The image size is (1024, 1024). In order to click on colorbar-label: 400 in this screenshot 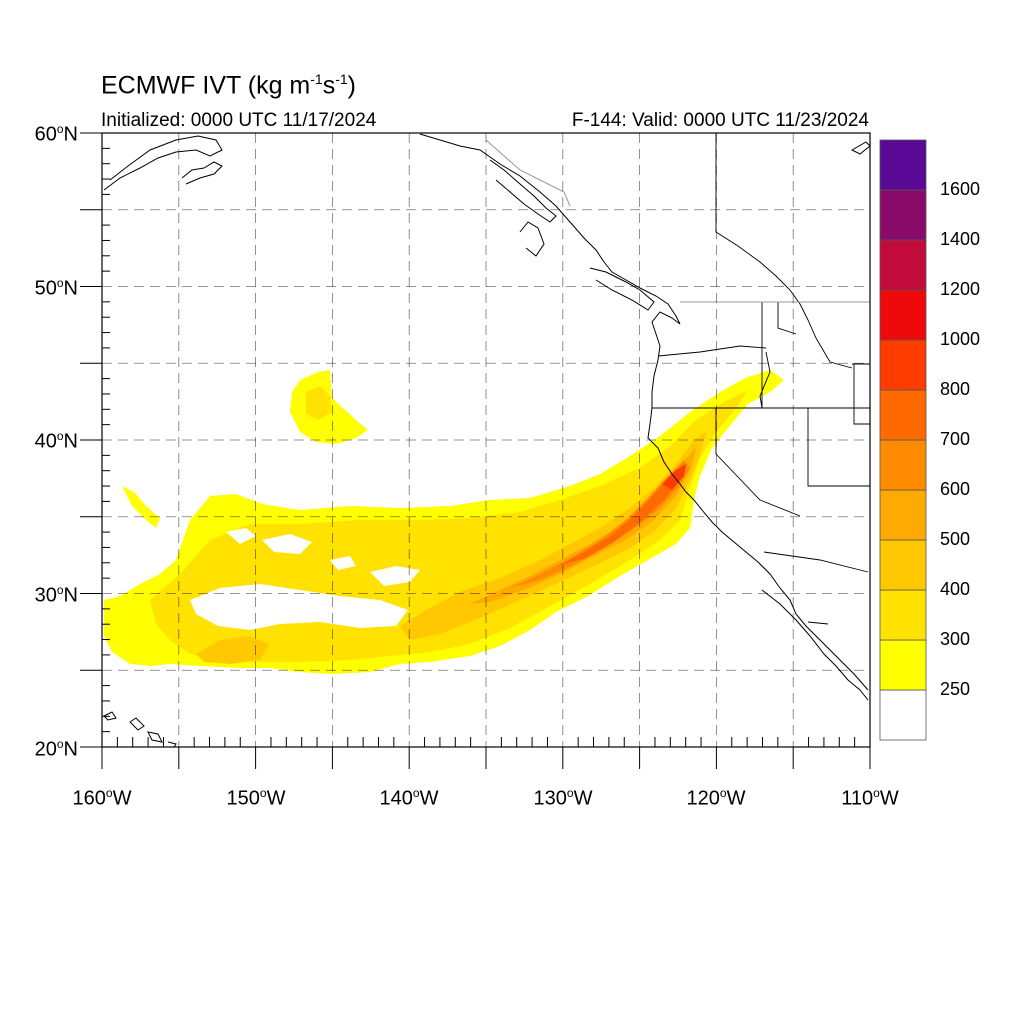, I will do `click(955, 589)`.